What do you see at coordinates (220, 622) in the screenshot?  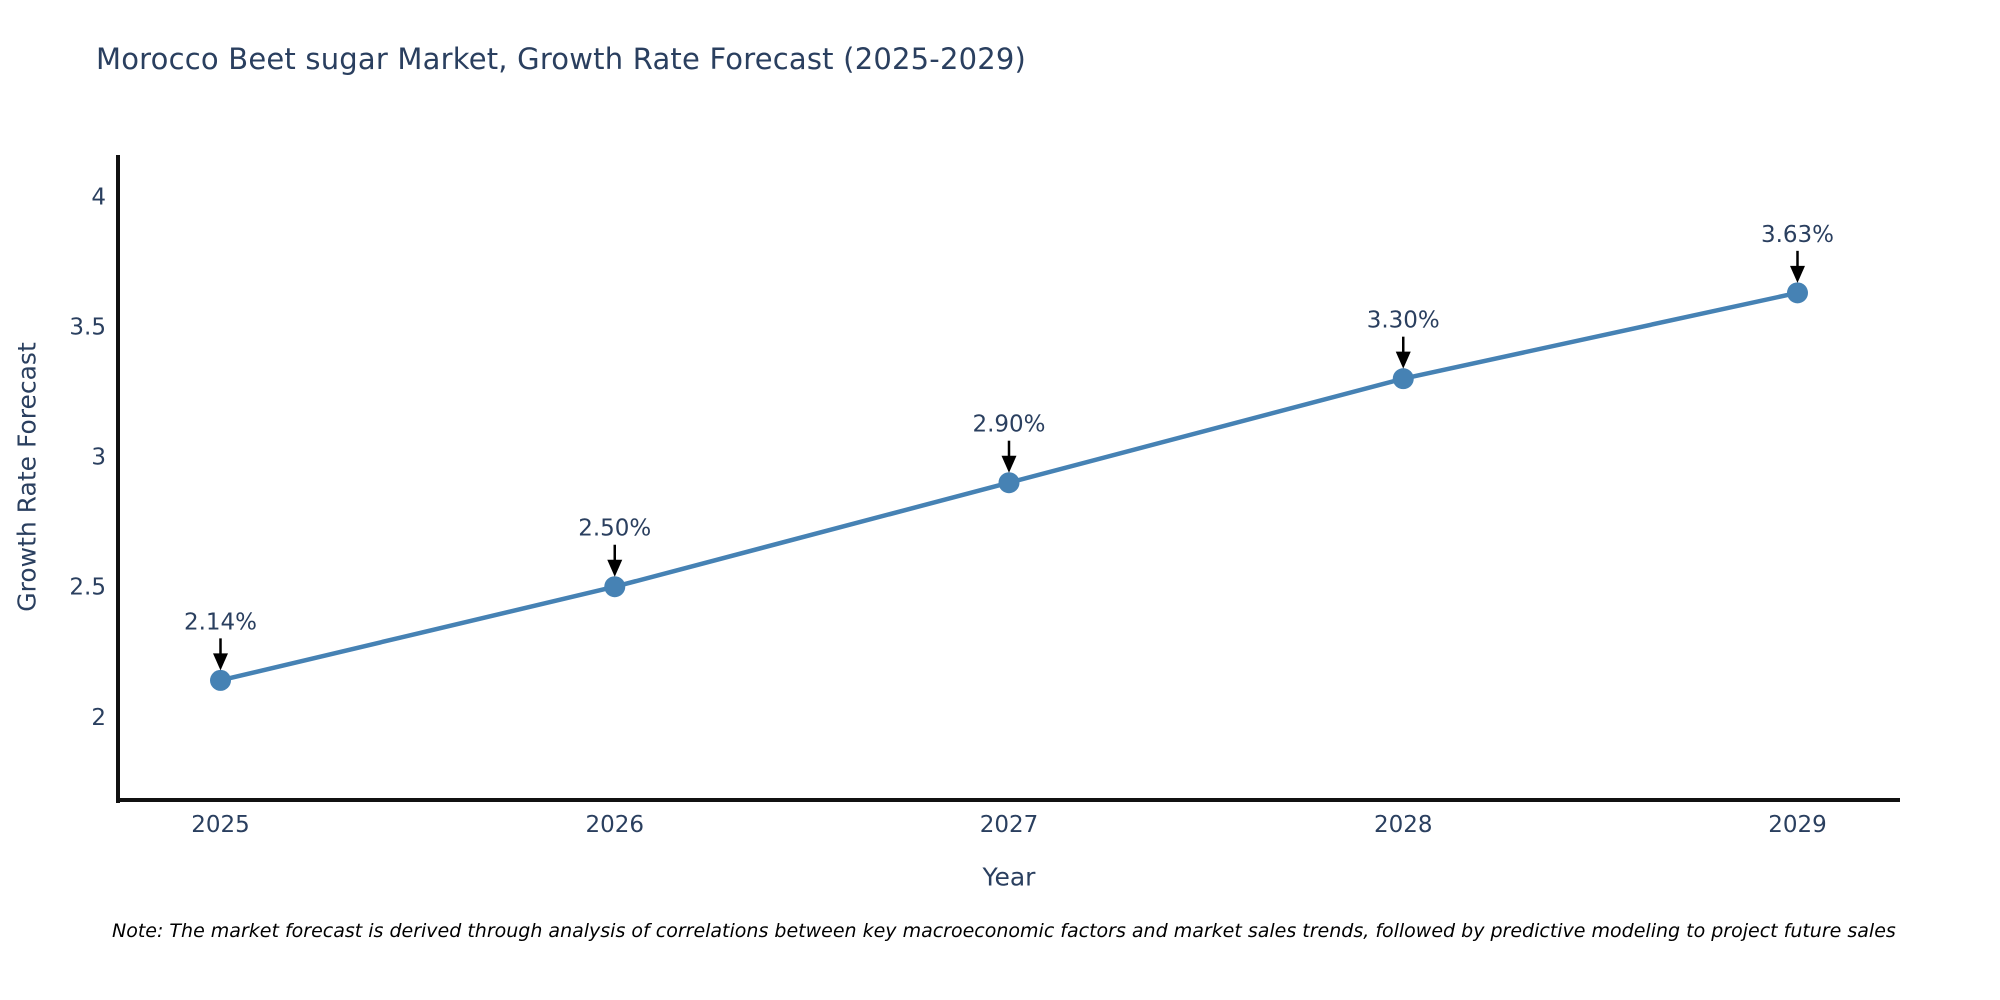 I see `point-value-label: 2.14%` at bounding box center [220, 622].